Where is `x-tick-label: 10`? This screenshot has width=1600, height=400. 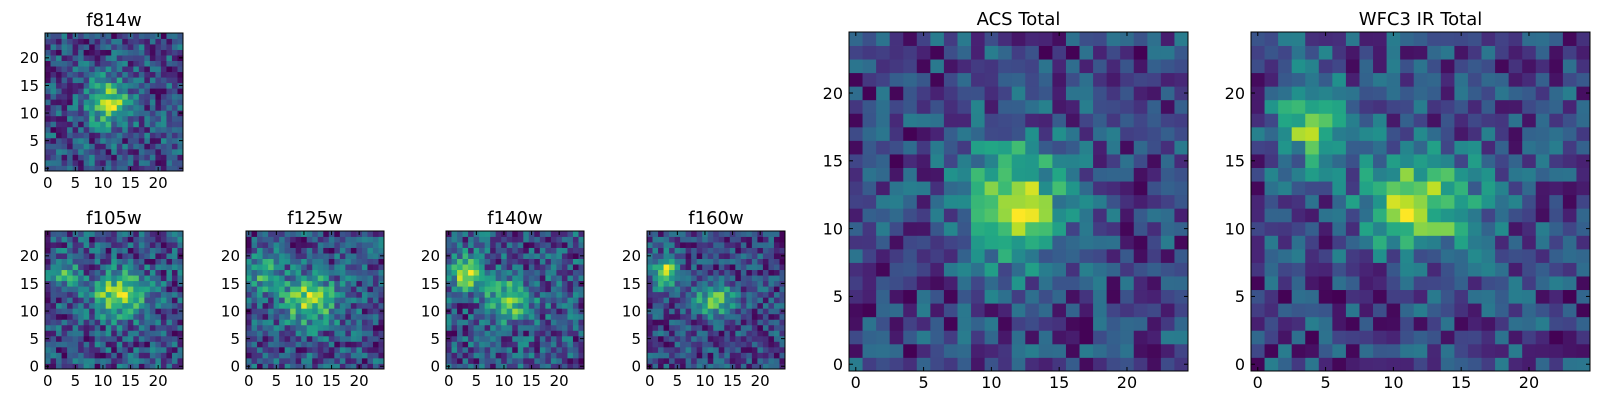 x-tick-label: 10 is located at coordinates (102, 183).